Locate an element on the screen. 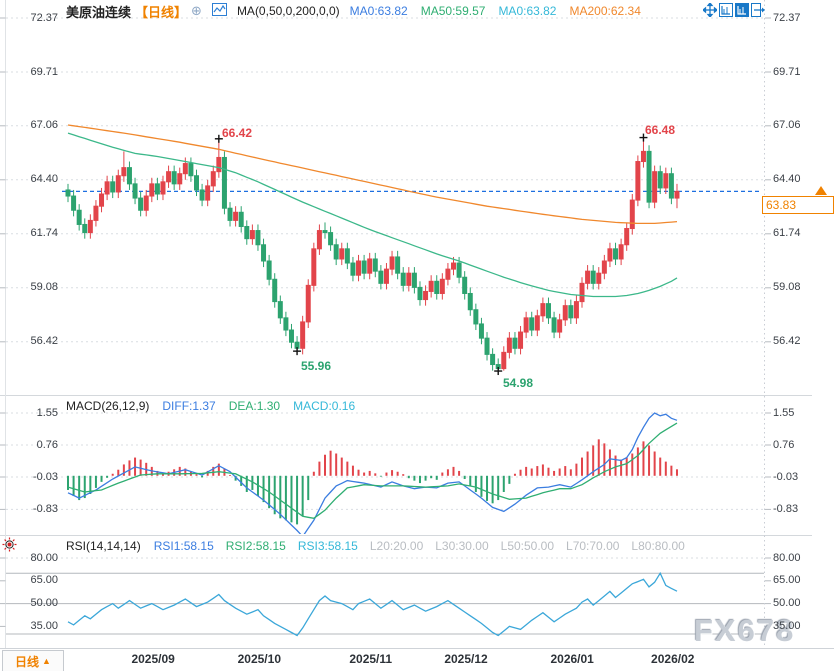 The height and width of the screenshot is (671, 834). rsi-header-item: L70:70.00 is located at coordinates (593, 546).